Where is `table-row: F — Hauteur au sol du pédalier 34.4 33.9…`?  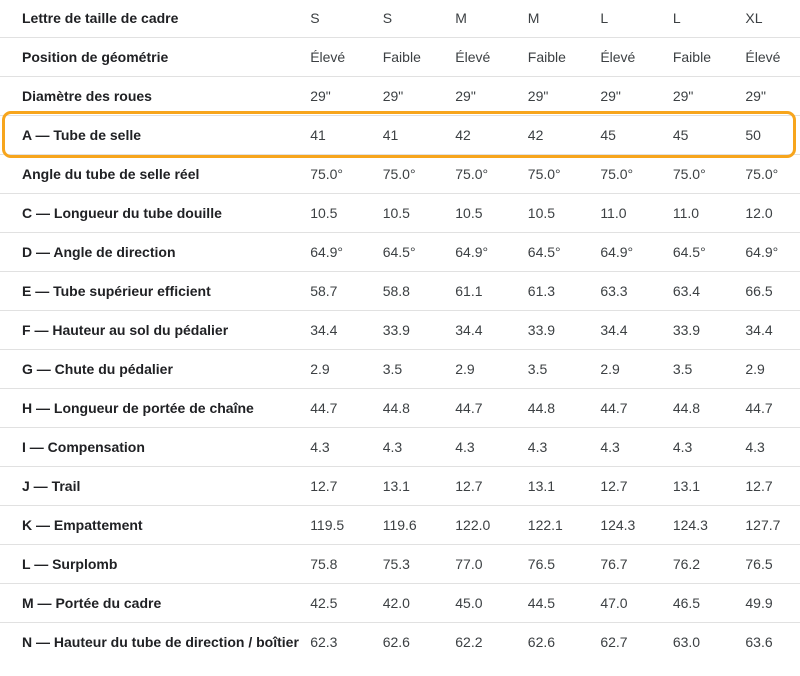
table-row: F — Hauteur au sol du pédalier 34.4 33.9… is located at coordinates (400, 329).